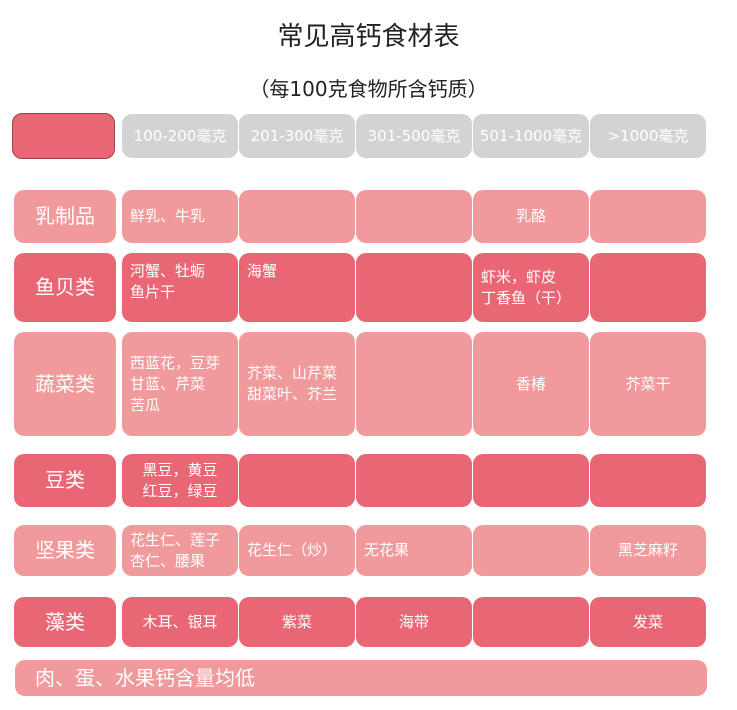 Image resolution: width=737 pixels, height=710 pixels. Describe the element at coordinates (65, 384) in the screenshot. I see `row-label: 蔬菜类` at that location.